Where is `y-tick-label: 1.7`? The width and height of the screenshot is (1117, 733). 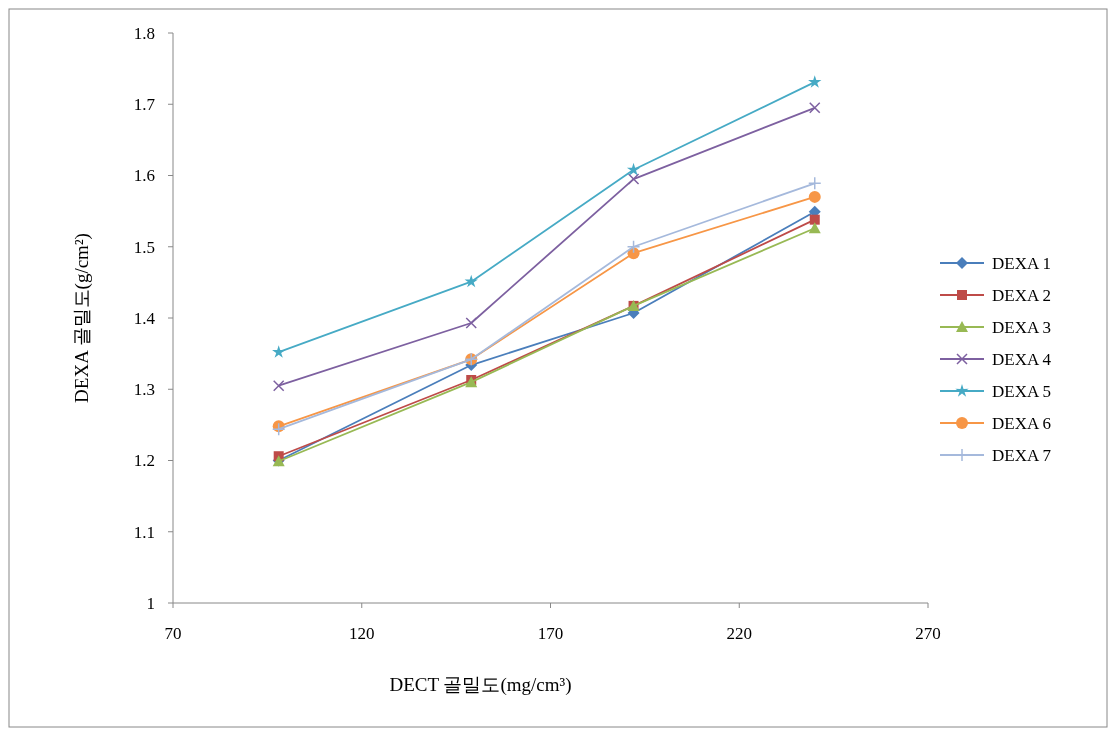 y-tick-label: 1.7 is located at coordinates (144, 105).